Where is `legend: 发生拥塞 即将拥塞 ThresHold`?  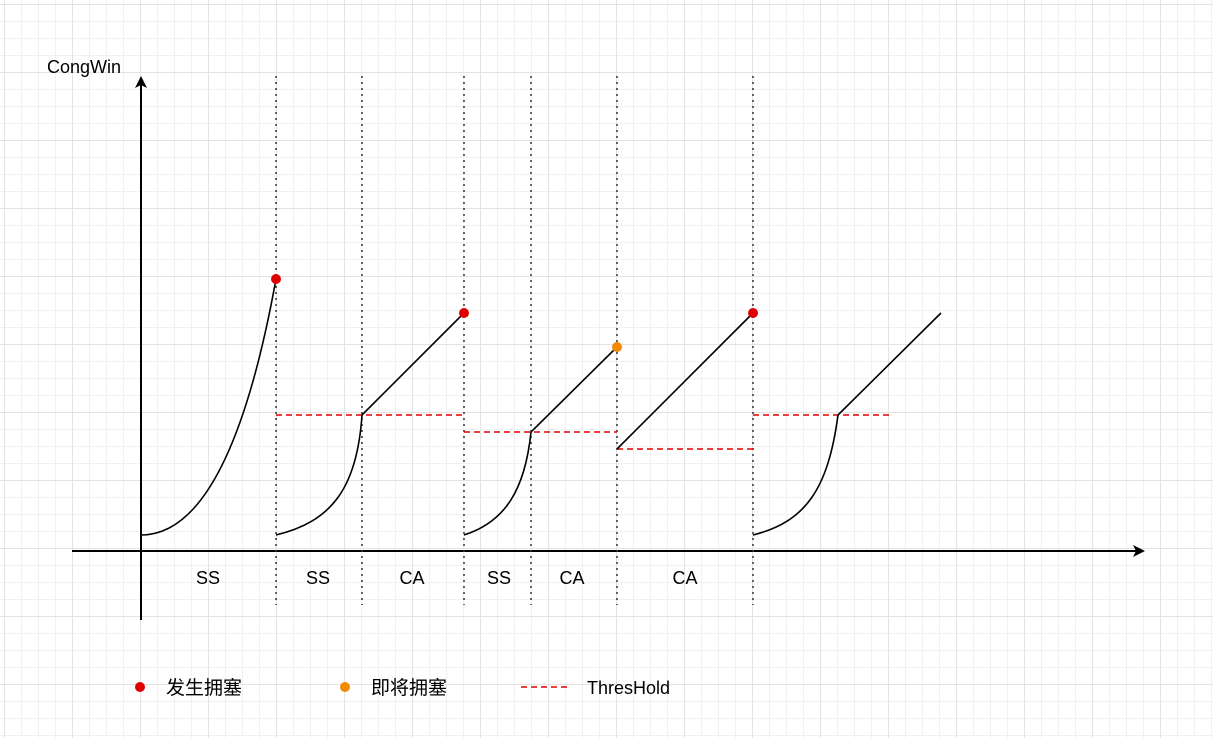 legend: 发生拥塞 即将拥塞 ThresHold is located at coordinates (402, 688).